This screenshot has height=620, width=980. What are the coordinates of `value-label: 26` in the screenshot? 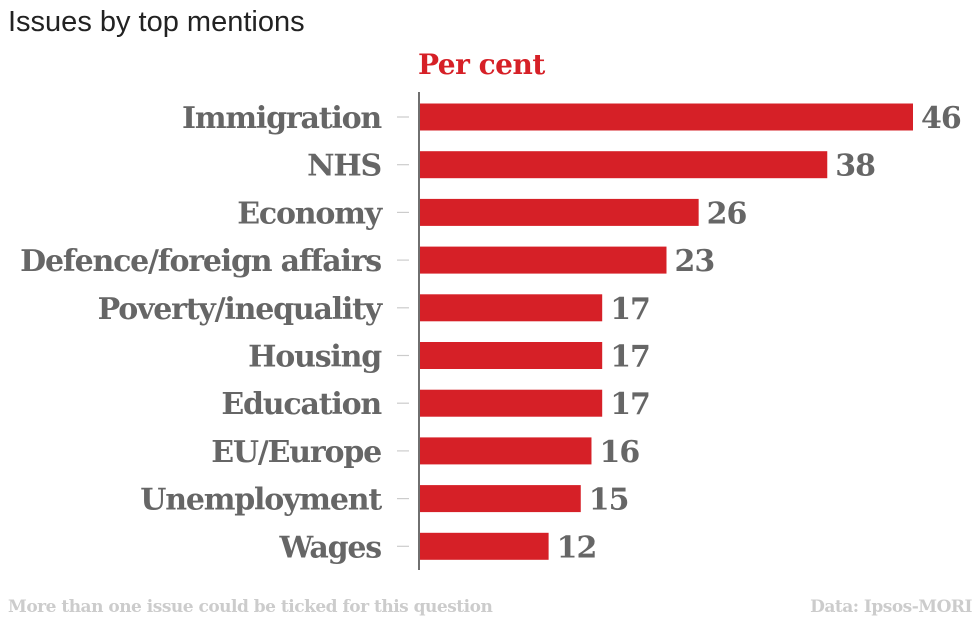 It's located at (727, 213).